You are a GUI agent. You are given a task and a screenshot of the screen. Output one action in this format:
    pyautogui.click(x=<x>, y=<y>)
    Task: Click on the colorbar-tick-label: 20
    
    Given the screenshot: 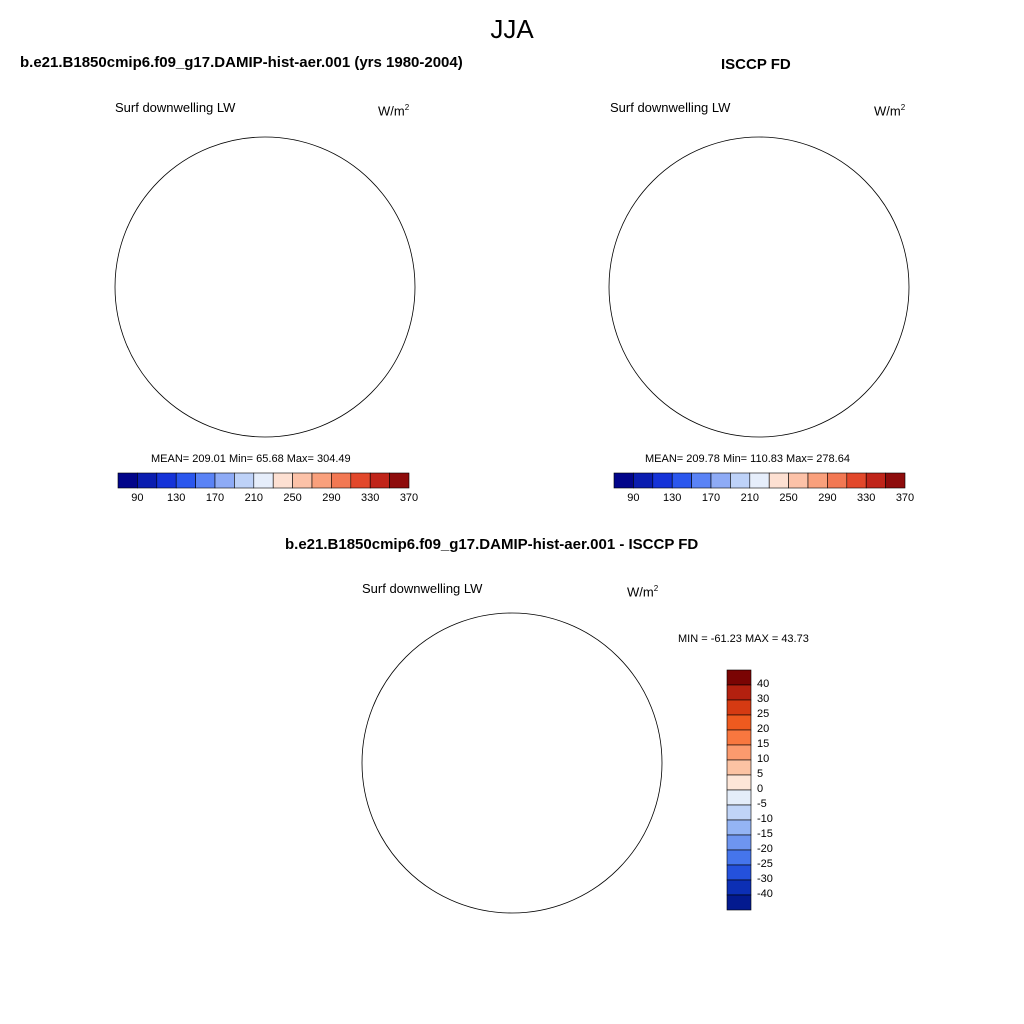 What is the action you would take?
    pyautogui.click(x=763, y=729)
    